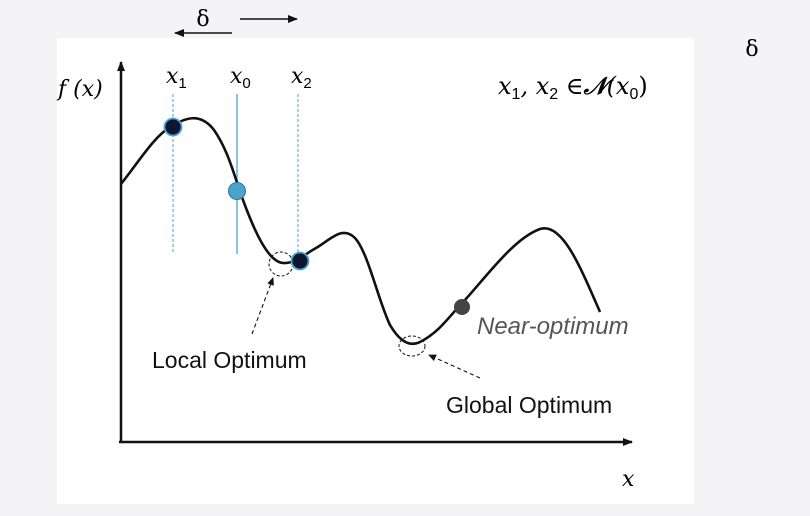 Image resolution: width=810 pixels, height=516 pixels. I want to click on point-x1, so click(173, 127).